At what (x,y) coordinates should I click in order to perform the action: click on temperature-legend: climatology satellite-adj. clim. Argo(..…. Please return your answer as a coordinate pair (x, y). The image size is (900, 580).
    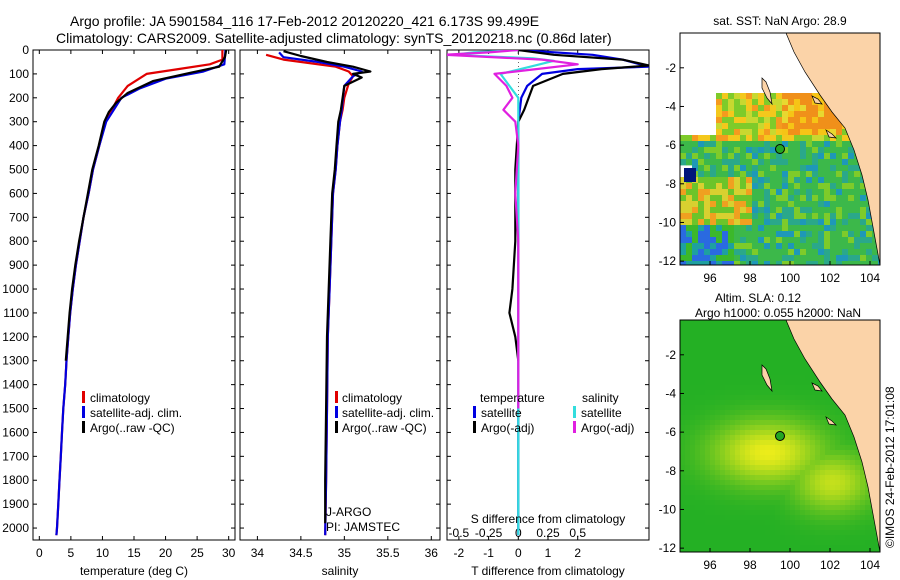
    Looking at the image, I should click on (132, 413).